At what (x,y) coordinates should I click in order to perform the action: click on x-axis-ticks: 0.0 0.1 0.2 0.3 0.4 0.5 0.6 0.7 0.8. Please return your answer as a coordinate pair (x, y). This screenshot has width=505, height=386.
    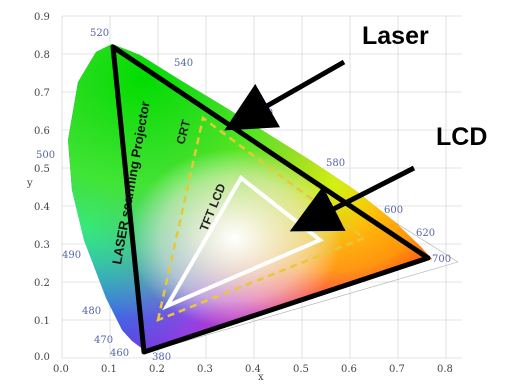
    Looking at the image, I should click on (253, 369).